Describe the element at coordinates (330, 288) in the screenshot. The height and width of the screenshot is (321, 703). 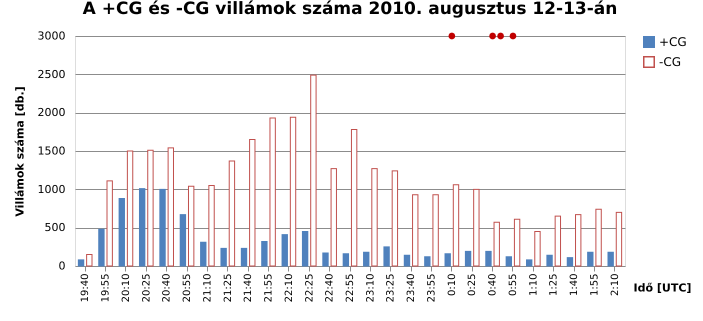
I see `x-tick-label: 22:40` at that location.